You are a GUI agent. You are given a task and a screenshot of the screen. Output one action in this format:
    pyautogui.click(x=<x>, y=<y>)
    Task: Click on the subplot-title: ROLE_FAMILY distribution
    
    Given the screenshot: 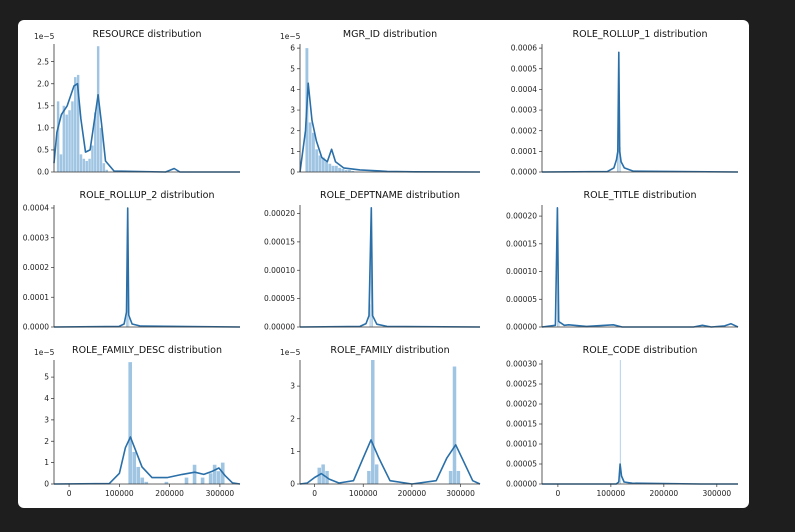 What is the action you would take?
    pyautogui.click(x=389, y=350)
    